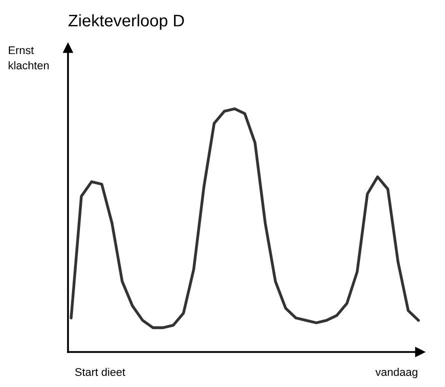 This screenshot has width=445, height=387. What do you see at coordinates (126, 22) in the screenshot?
I see `chart-title: Ziekteverloop D` at bounding box center [126, 22].